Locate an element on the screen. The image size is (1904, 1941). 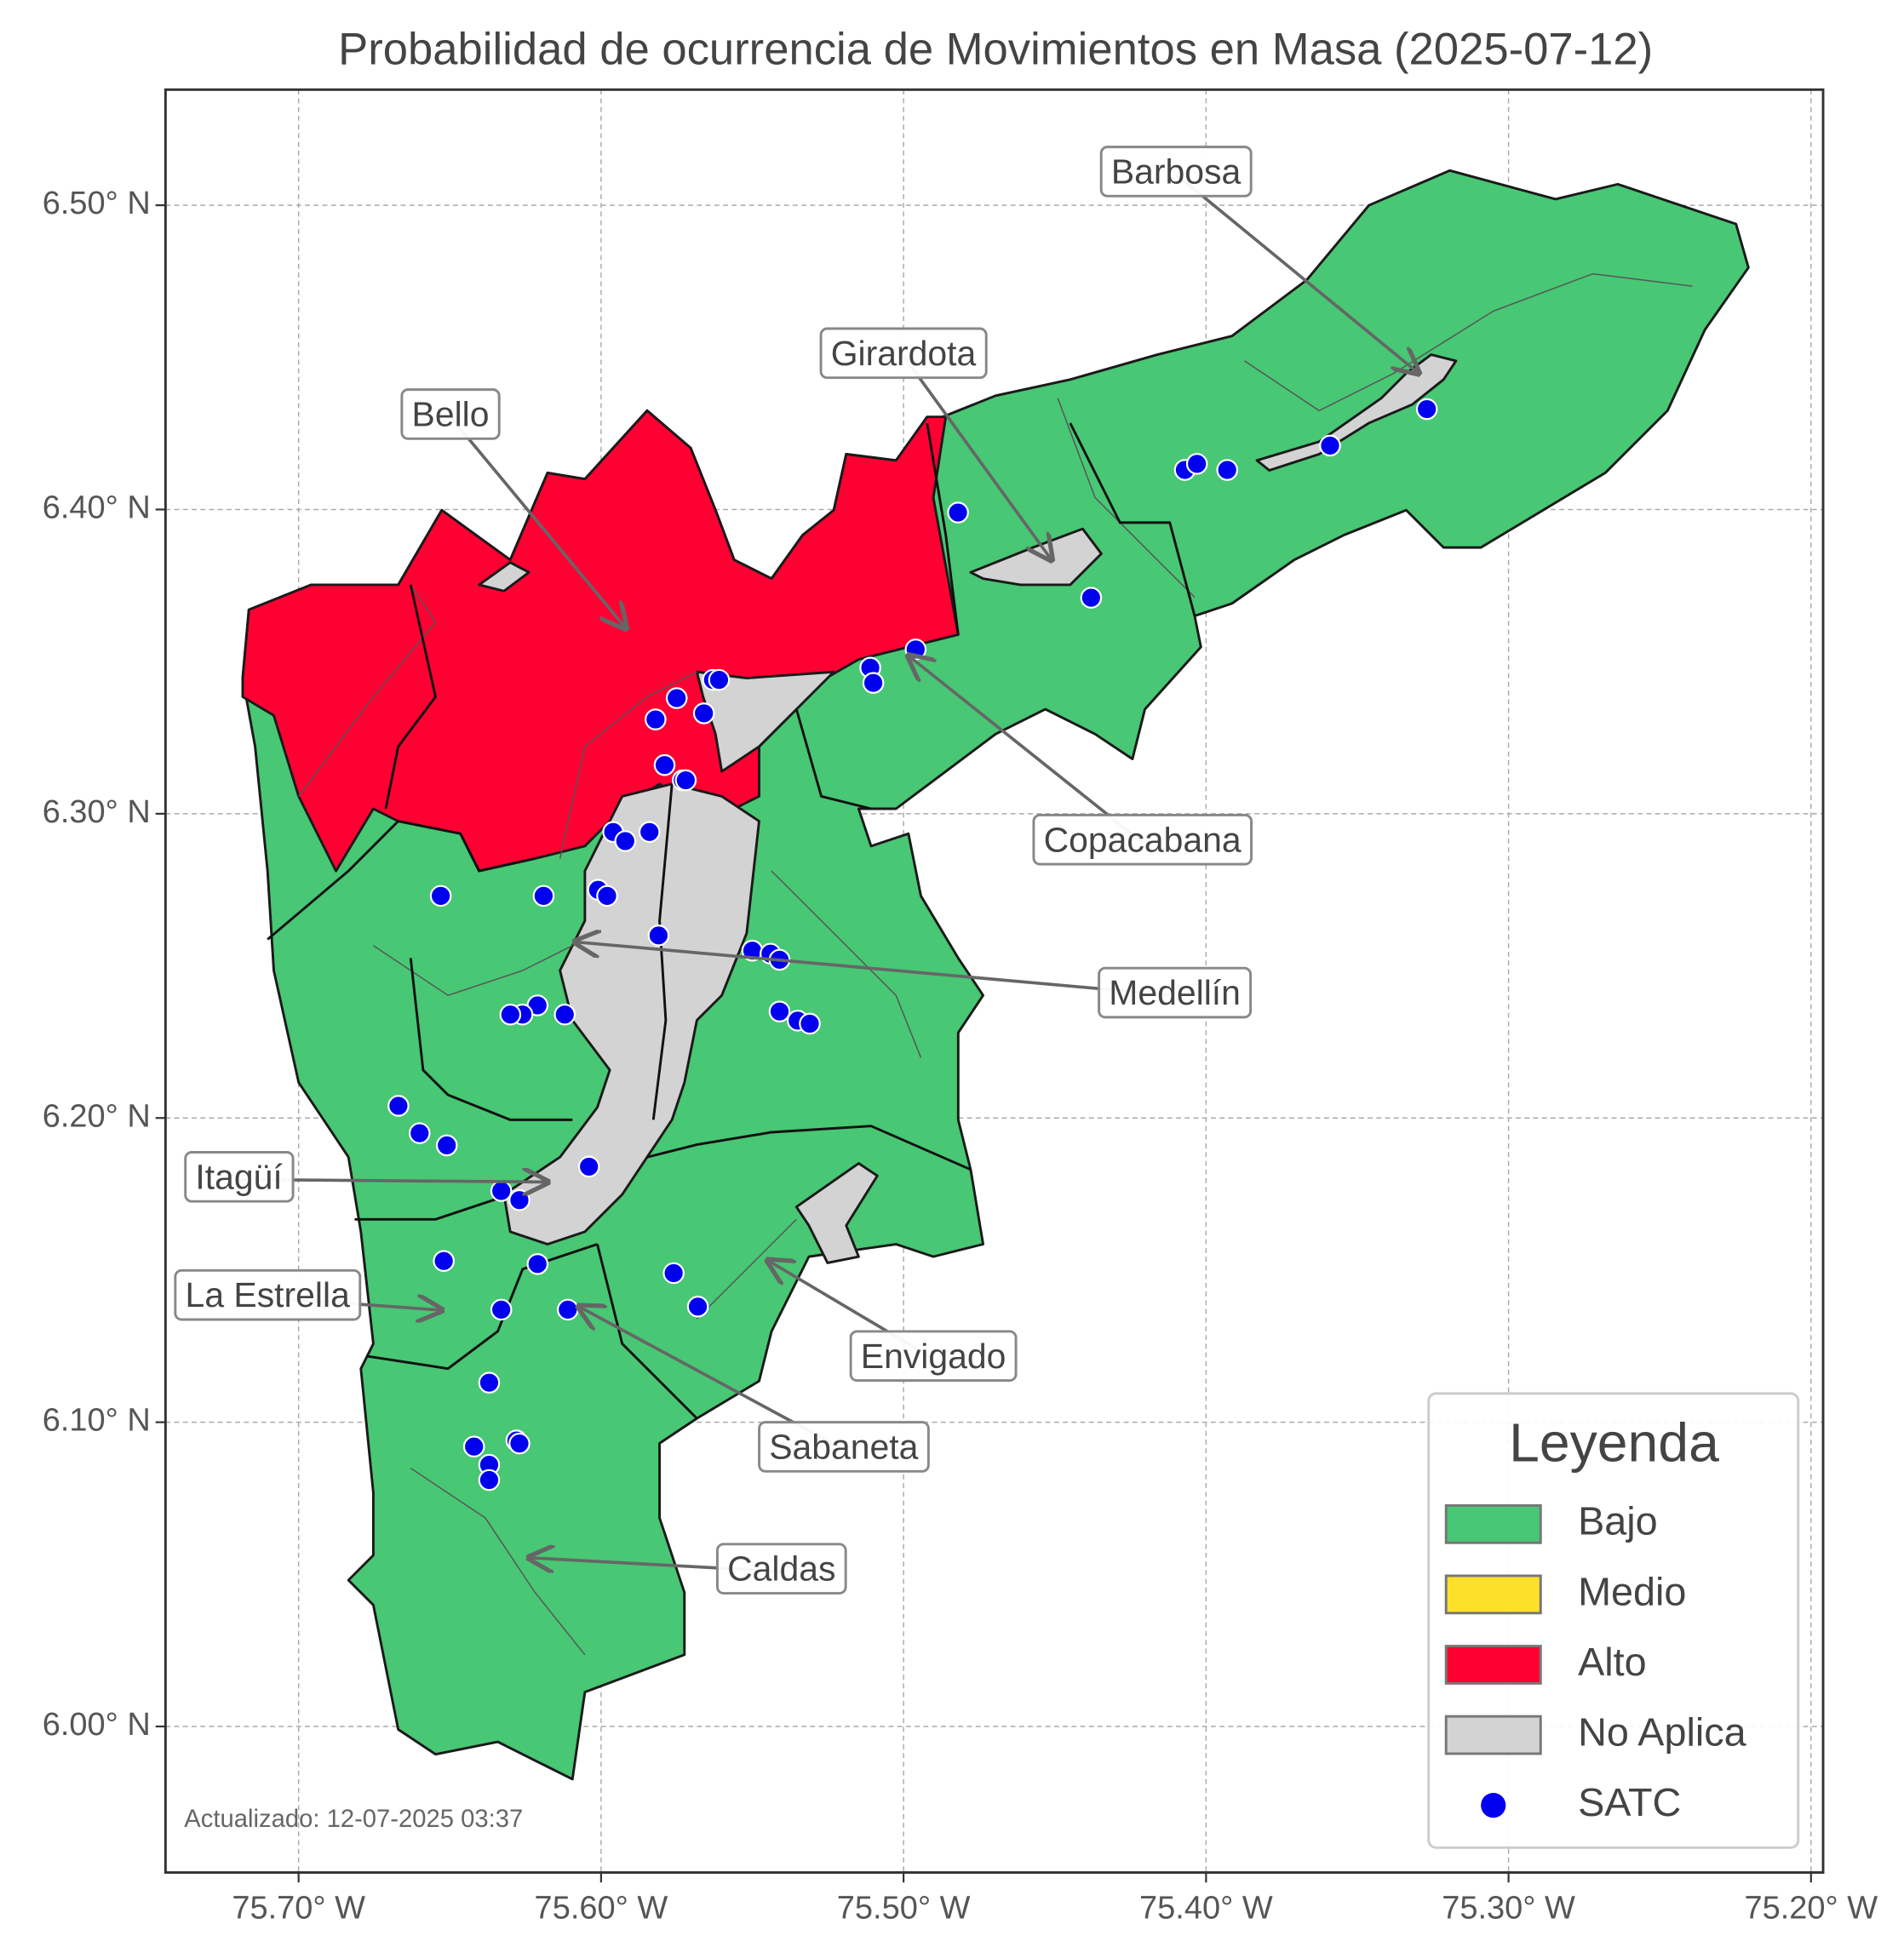
annotation: Copacabana is located at coordinates (1081, 761).